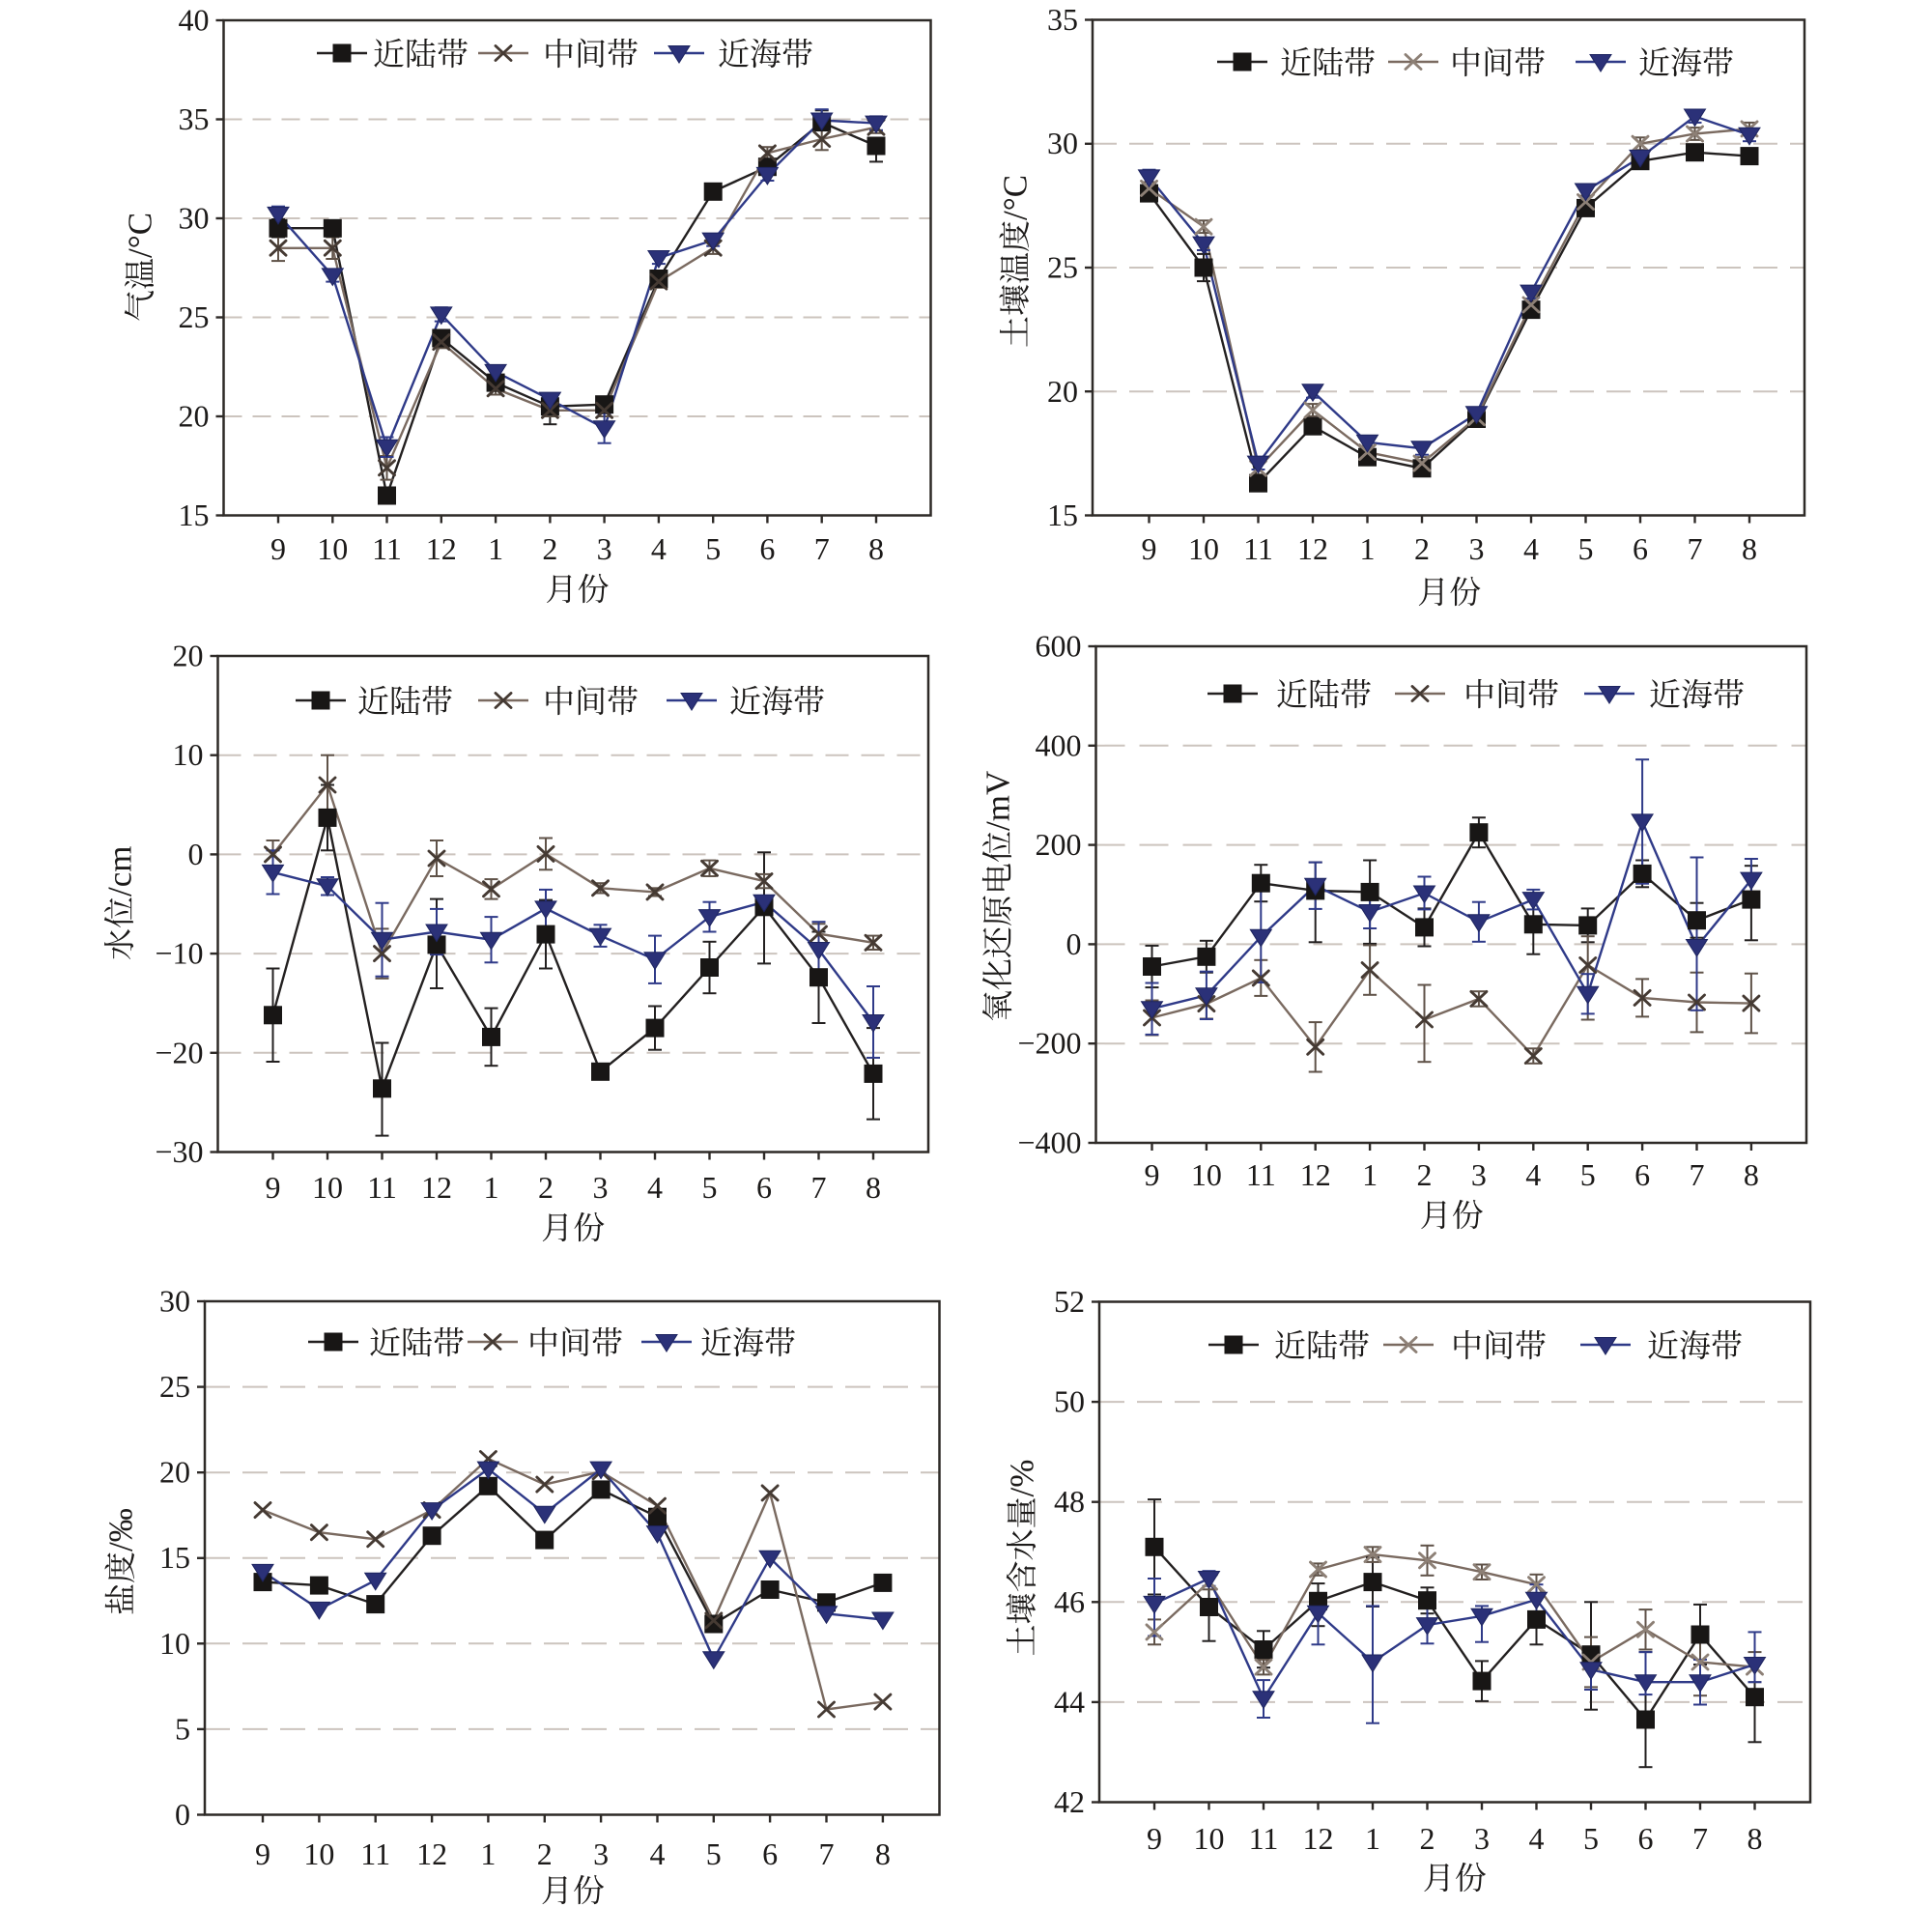  What do you see at coordinates (1016, 197) in the screenshot?
I see `svg-text: /°C` at bounding box center [1016, 197].